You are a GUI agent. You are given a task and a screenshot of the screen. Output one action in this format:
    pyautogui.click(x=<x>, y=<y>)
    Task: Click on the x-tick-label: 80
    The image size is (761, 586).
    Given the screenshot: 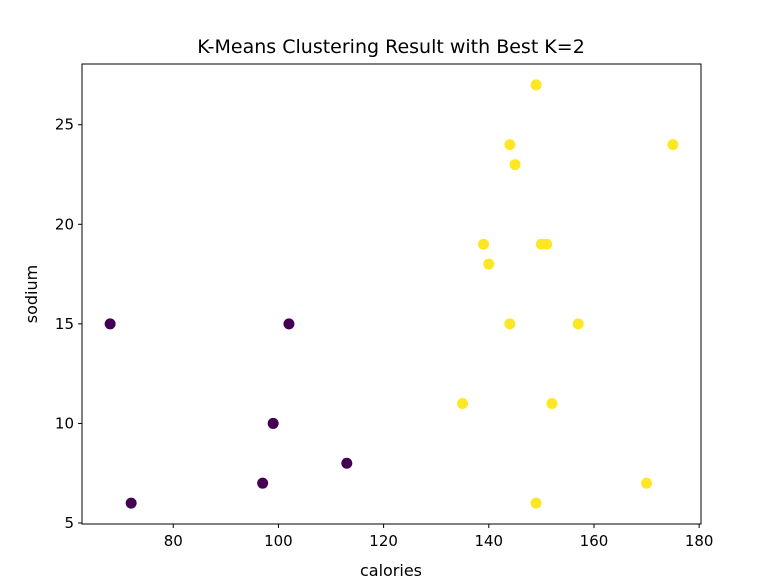 What is the action you would take?
    pyautogui.click(x=173, y=541)
    